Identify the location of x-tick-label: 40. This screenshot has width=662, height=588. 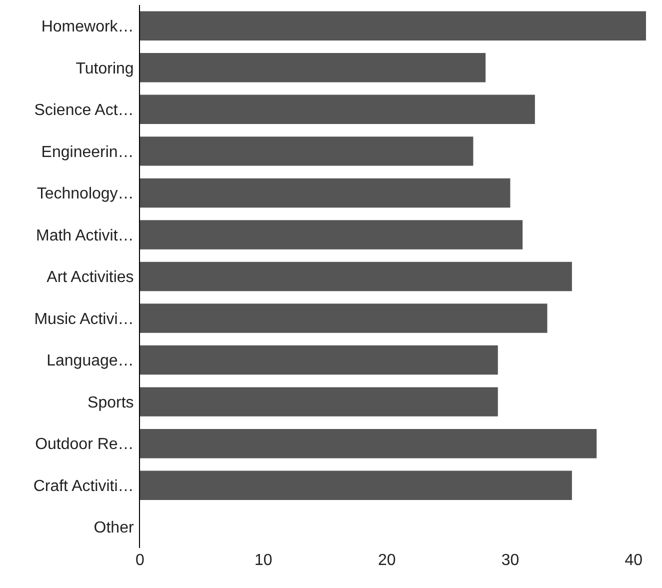
(633, 560).